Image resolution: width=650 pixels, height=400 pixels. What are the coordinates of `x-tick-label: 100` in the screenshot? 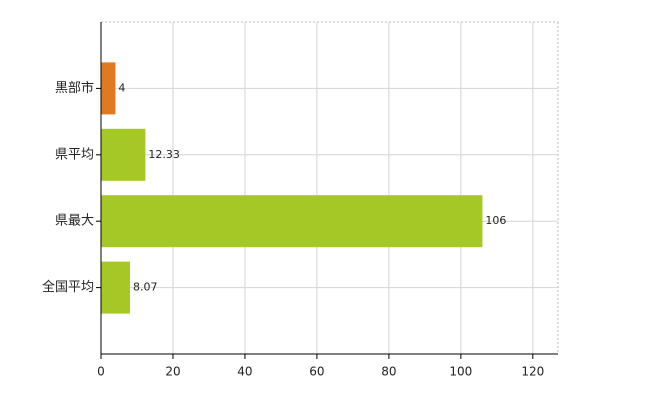 It's located at (460, 372).